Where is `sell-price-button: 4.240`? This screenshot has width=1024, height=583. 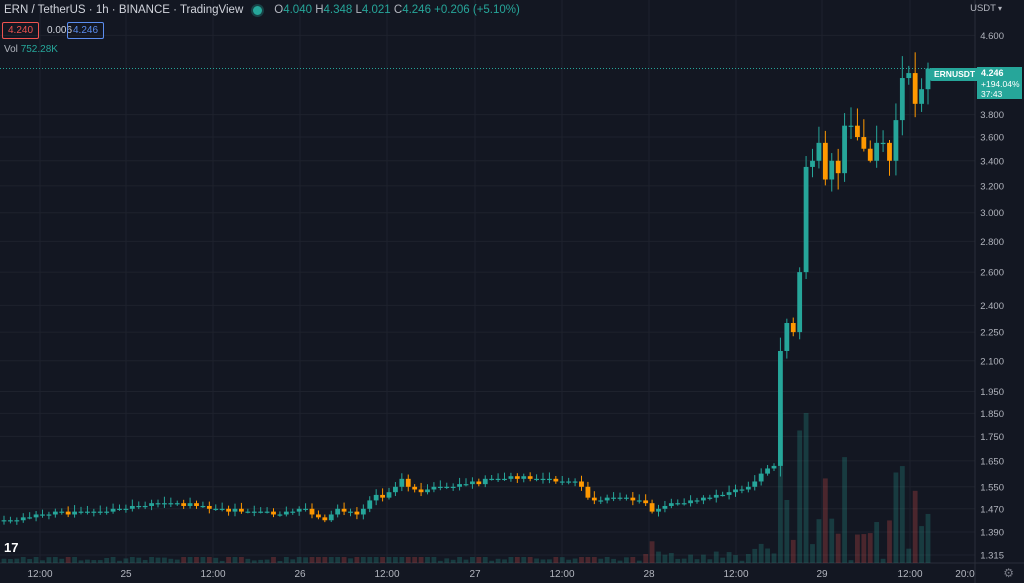
sell-price-button: 4.240 is located at coordinates (21, 30).